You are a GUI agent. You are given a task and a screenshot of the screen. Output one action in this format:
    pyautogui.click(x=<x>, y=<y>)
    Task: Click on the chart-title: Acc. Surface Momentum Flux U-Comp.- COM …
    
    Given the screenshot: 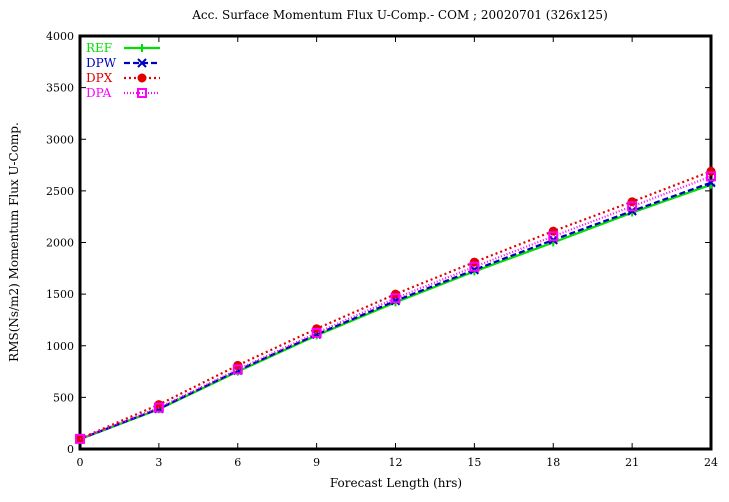 What is the action you would take?
    pyautogui.click(x=399, y=15)
    